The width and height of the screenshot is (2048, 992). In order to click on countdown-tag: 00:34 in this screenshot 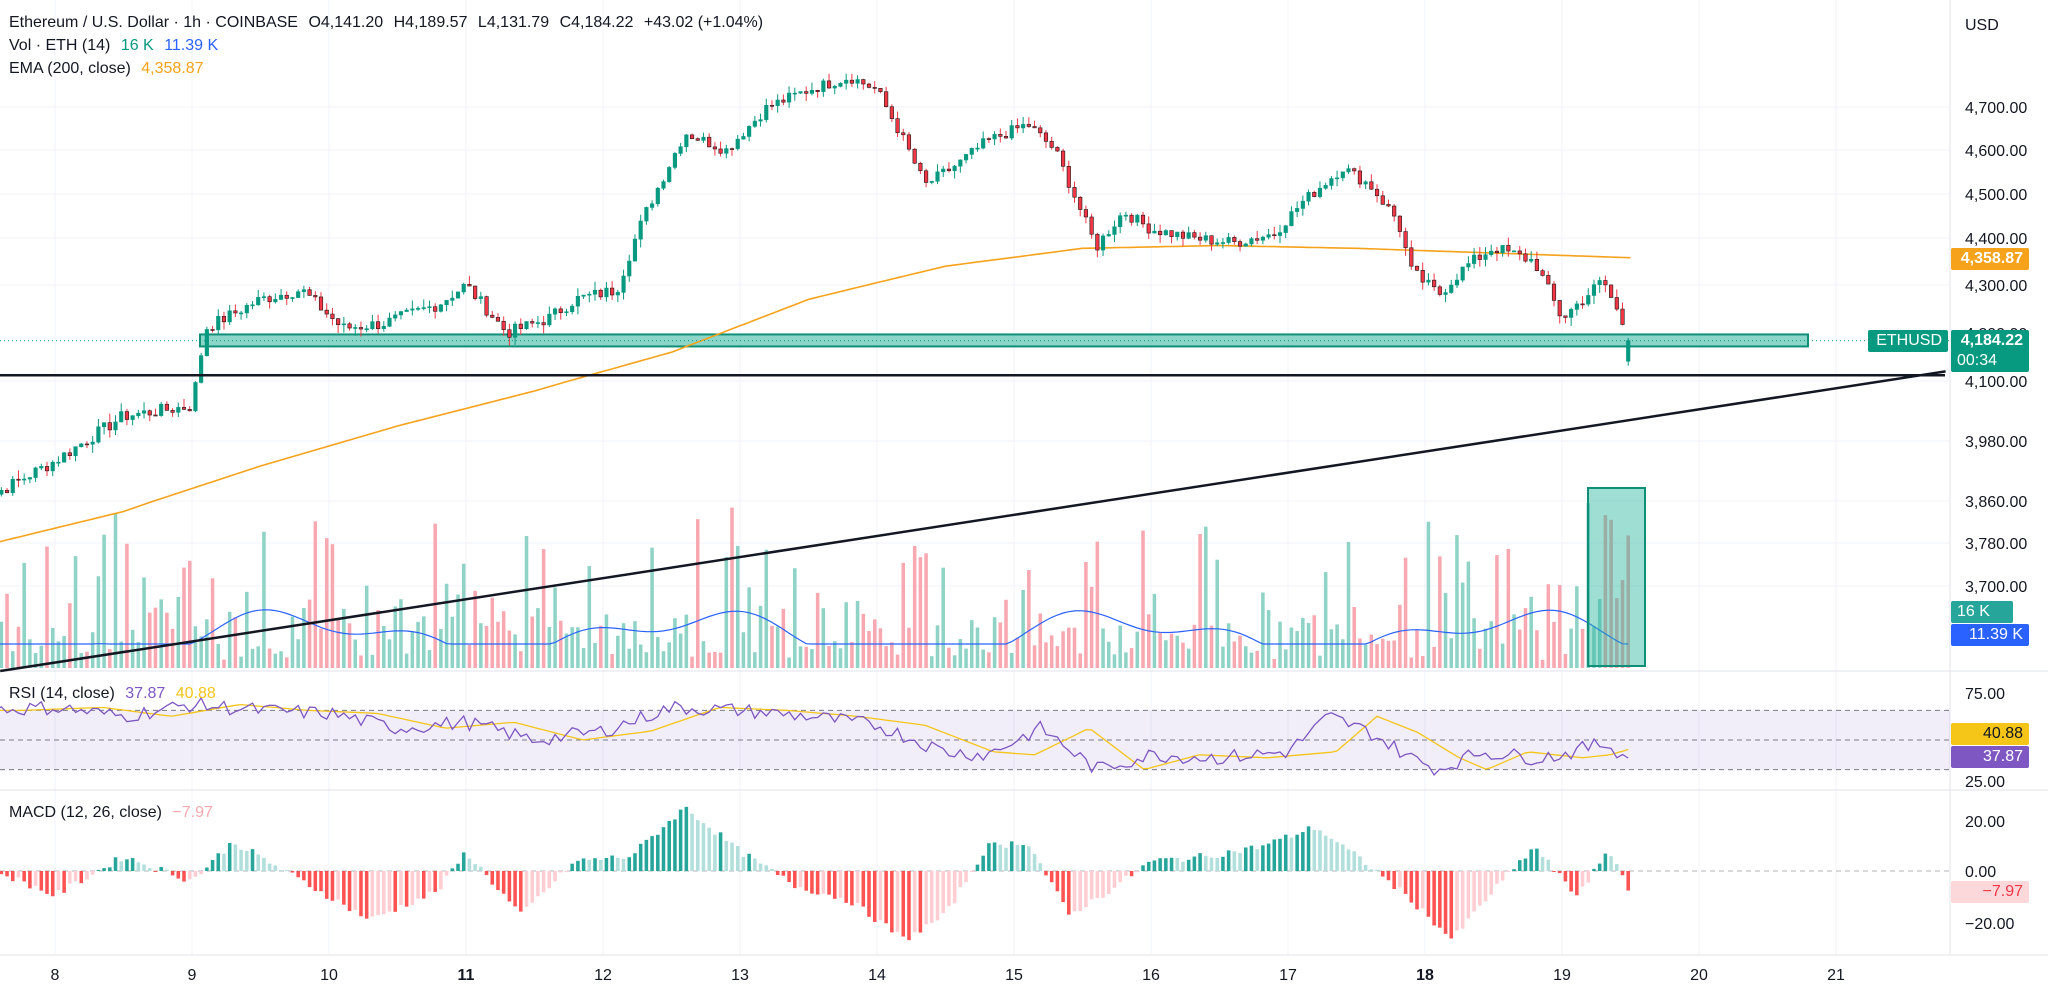, I will do `click(1990, 361)`.